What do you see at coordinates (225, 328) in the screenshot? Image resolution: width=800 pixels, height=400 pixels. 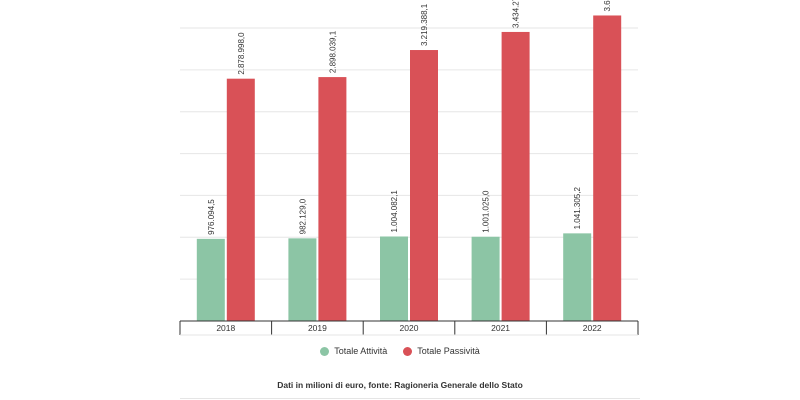 I see `x-tick-label-2018: 2018` at bounding box center [225, 328].